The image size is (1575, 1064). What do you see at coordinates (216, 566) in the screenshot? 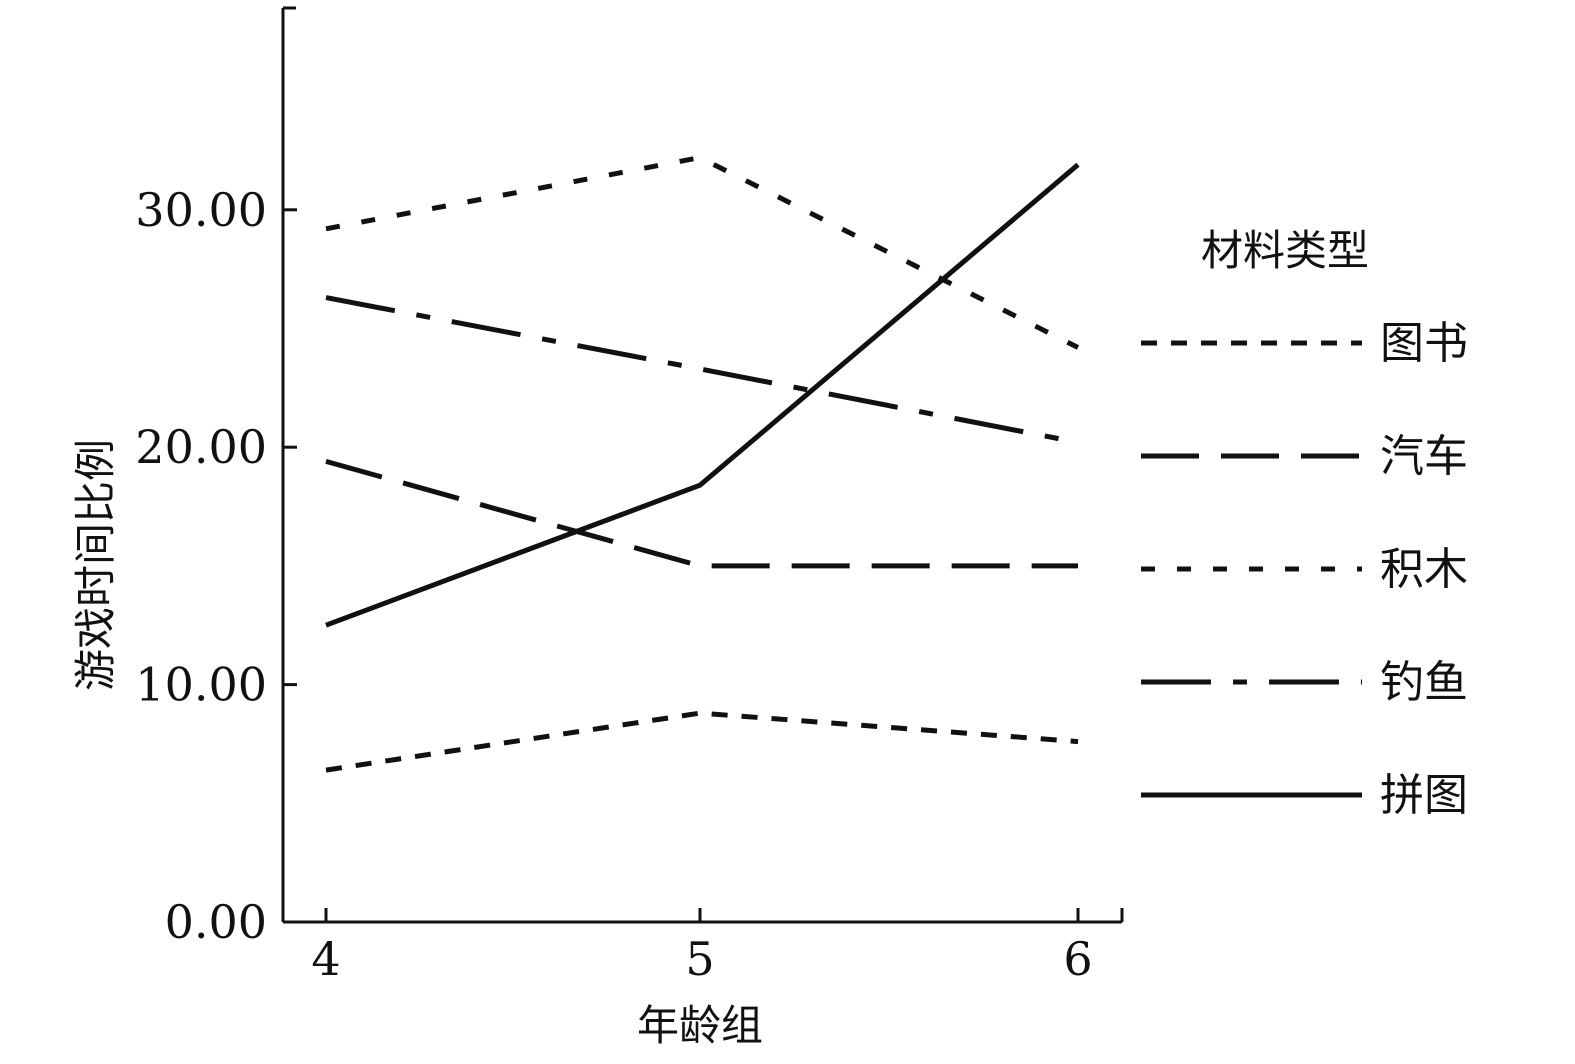
I see `y-ticks: 0.00 10.00 20.00 30.00` at bounding box center [216, 566].